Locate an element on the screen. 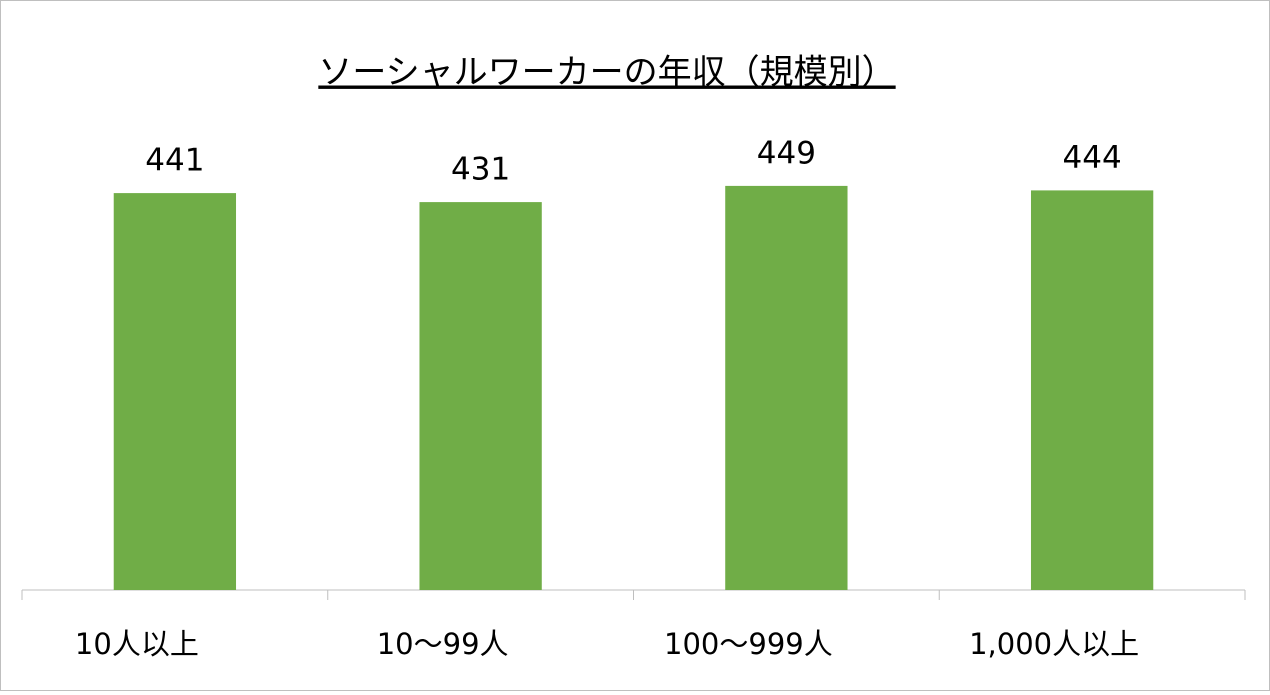  chart-title: ソーシャルワーカーの年収（規模別） is located at coordinates (606, 73).